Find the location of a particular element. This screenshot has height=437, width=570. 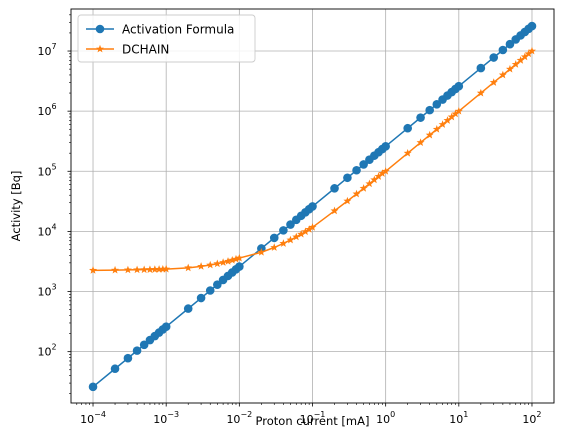

x-tick-label: 10⁻² is located at coordinates (239, 418).